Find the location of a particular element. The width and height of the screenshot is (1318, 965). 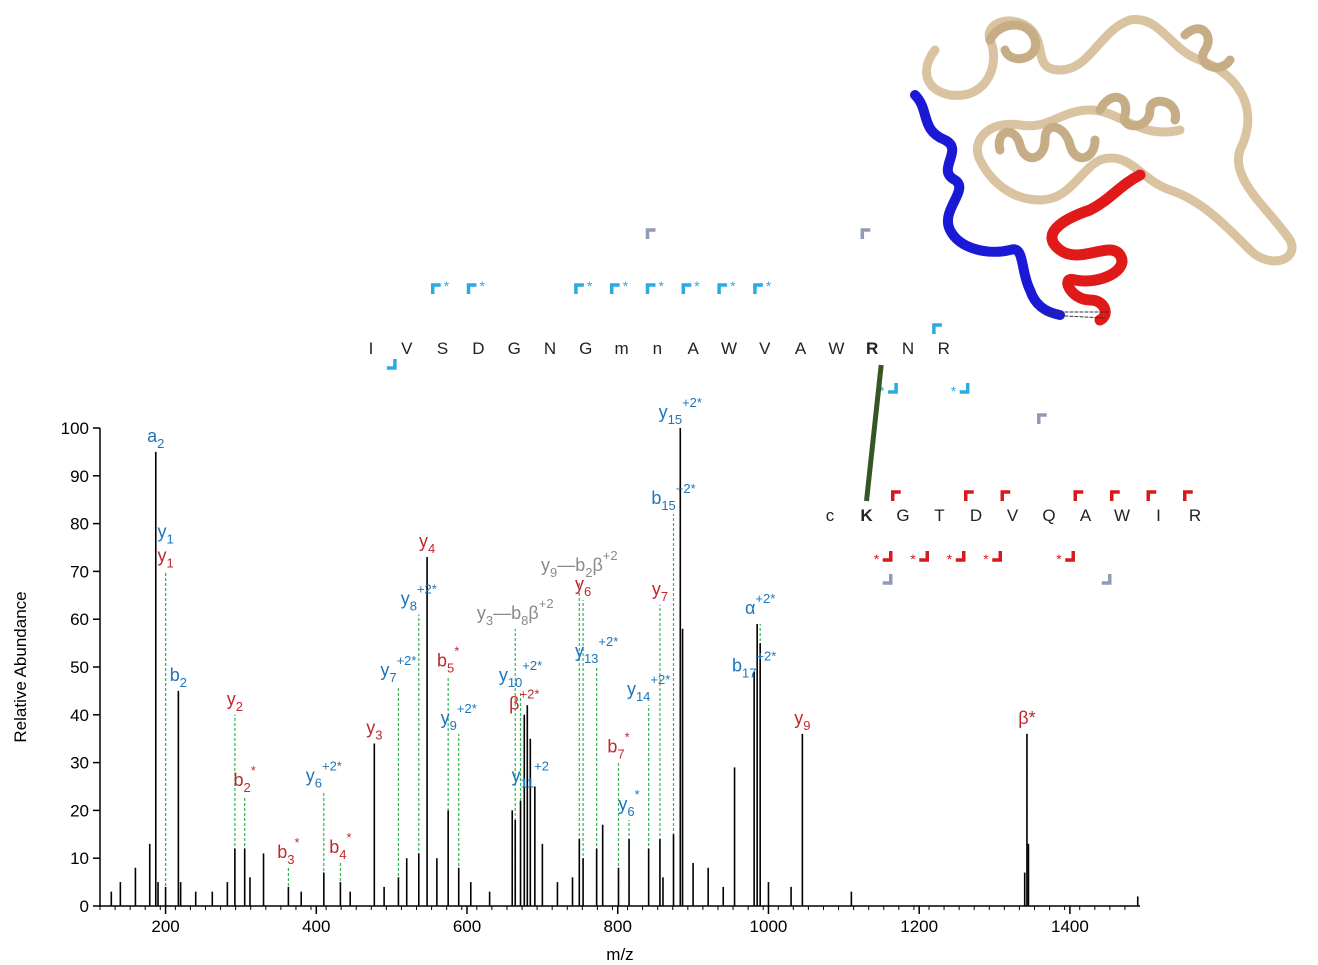

ion-label: α+2* is located at coordinates (760, 604).